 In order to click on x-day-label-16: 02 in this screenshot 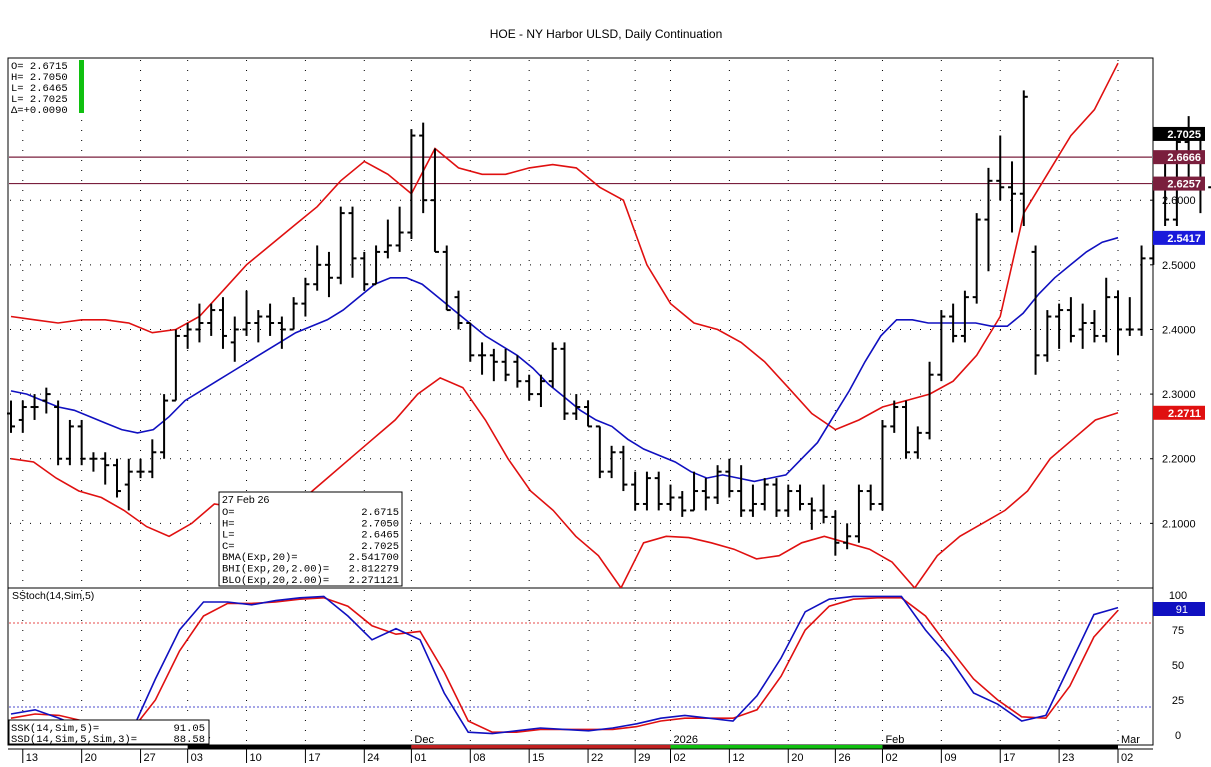, I will do `click(891, 758)`.